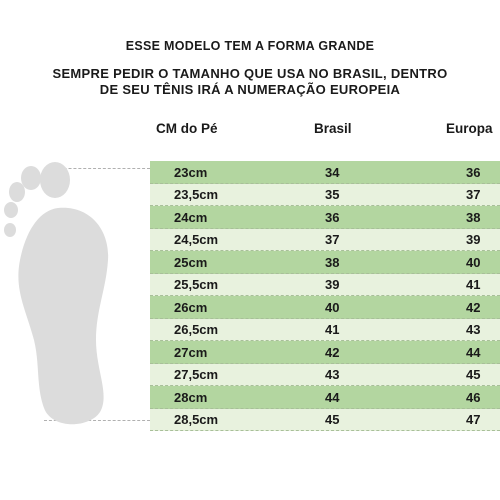  Describe the element at coordinates (473, 262) in the screenshot. I see `cell-europa: 40` at that location.